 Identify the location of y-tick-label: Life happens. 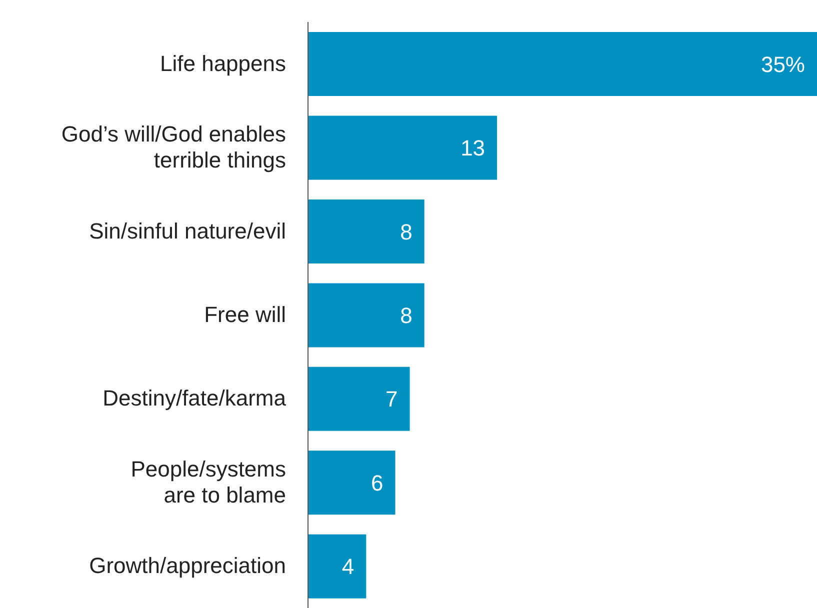
(223, 63).